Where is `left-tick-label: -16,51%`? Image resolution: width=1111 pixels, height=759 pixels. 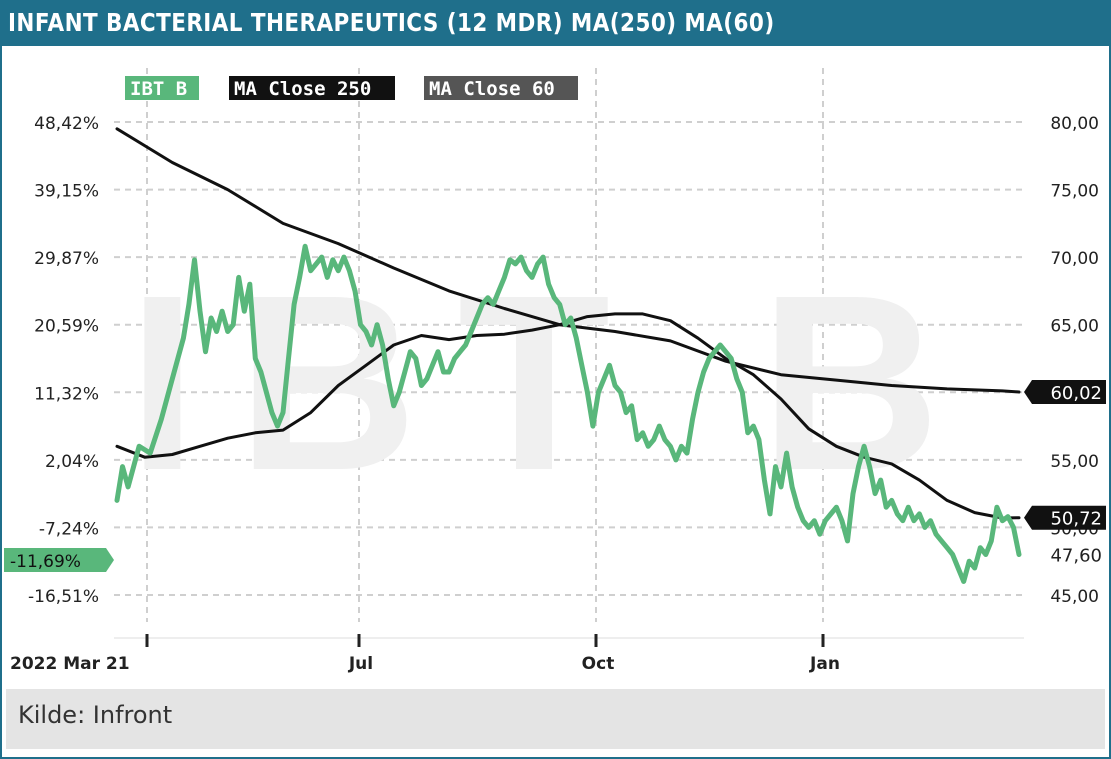 left-tick-label: -16,51% is located at coordinates (63, 597).